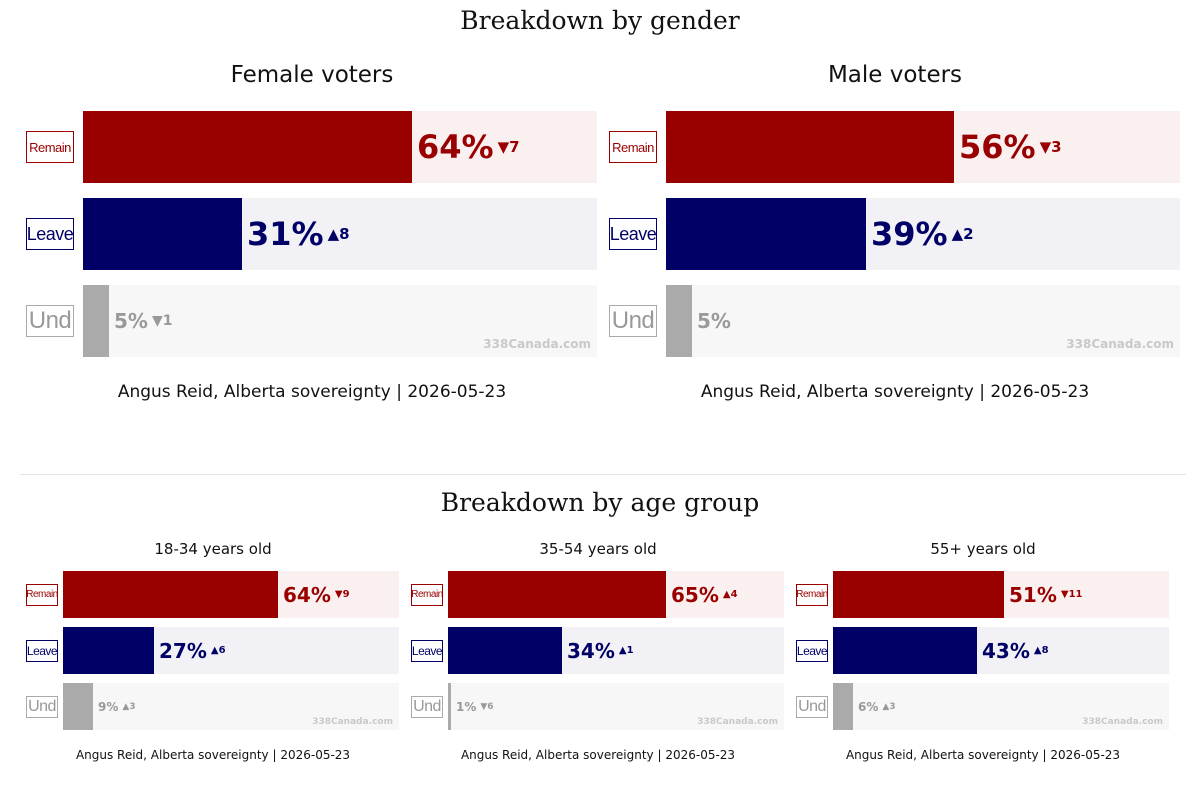 The height and width of the screenshot is (786, 1200). What do you see at coordinates (218, 650) in the screenshot?
I see `leave-change-label: ▲6` at bounding box center [218, 650].